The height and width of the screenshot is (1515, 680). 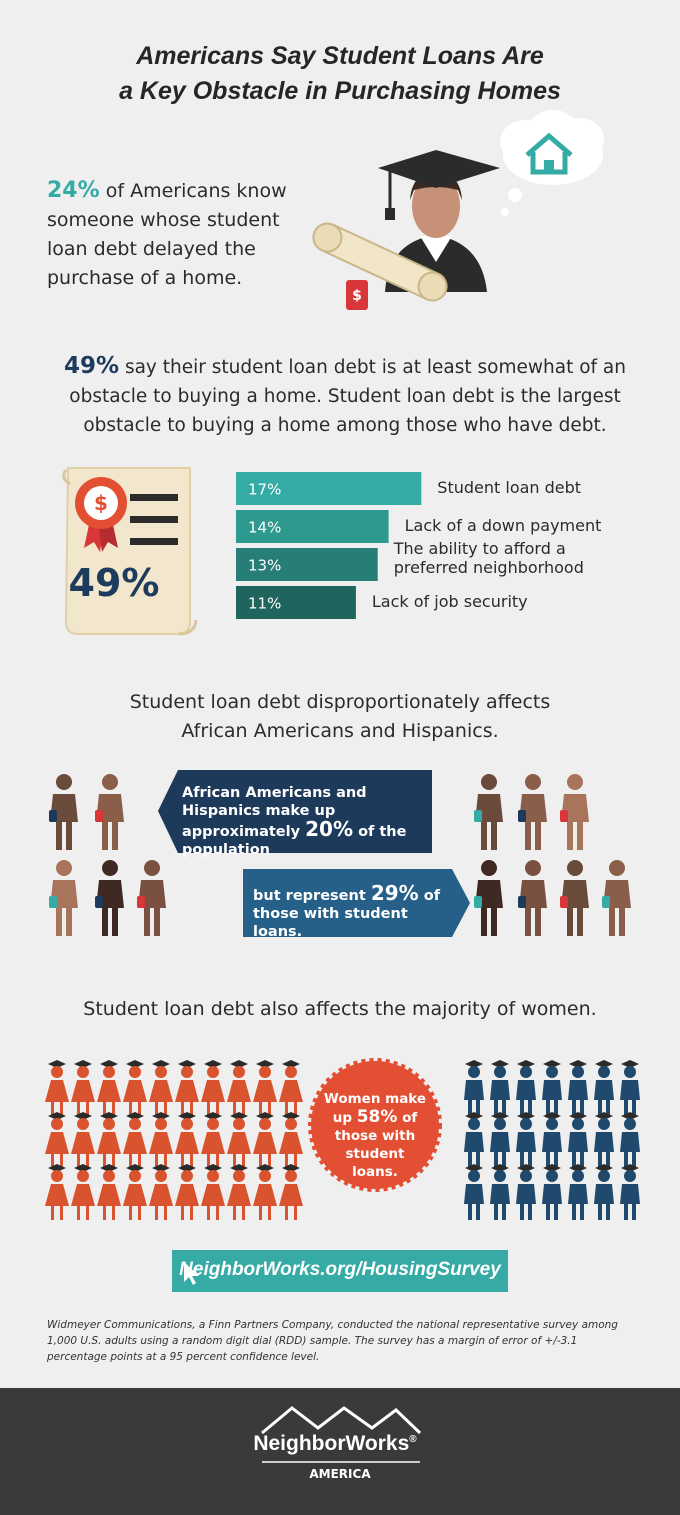 I want to click on graduate, so click(x=406, y=230).